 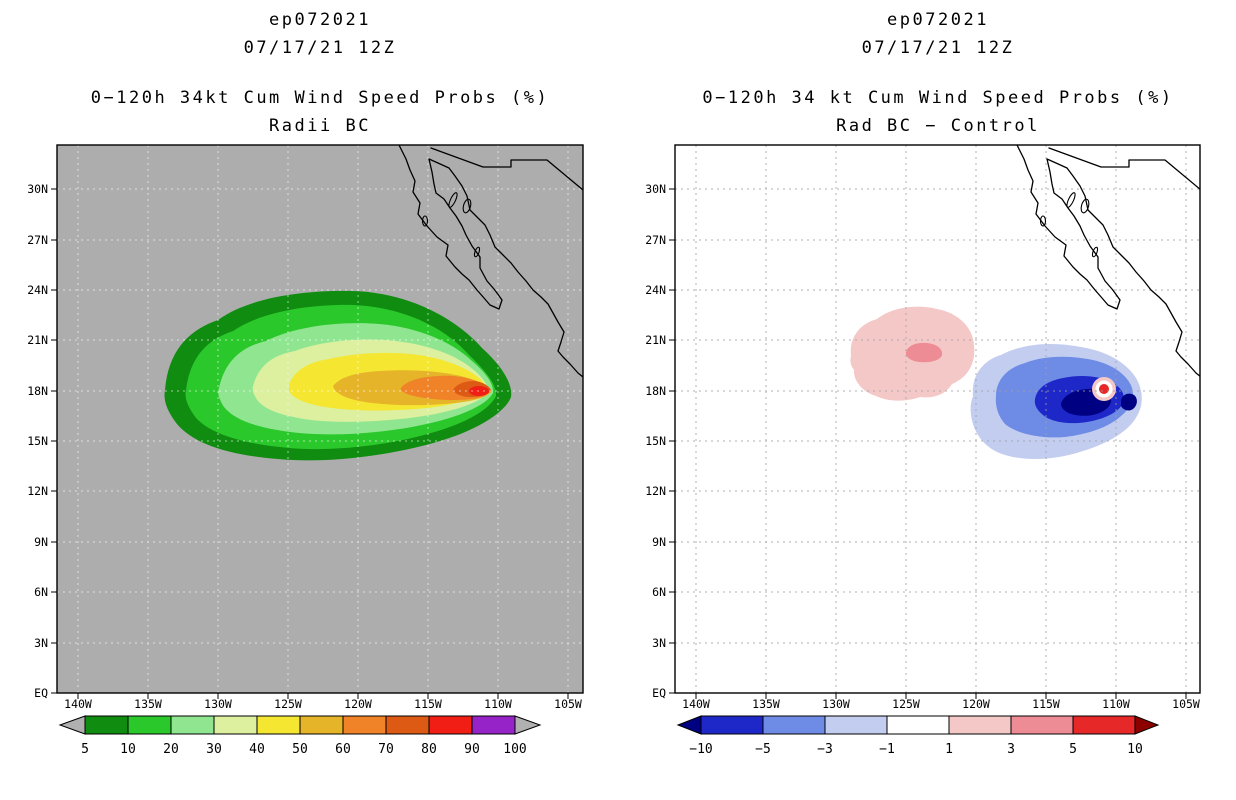 I want to click on left-storm-id: ep072021, so click(x=320, y=20).